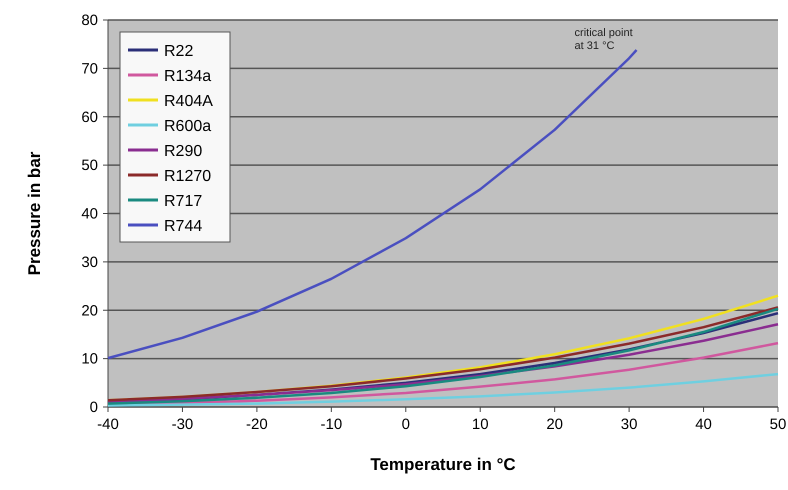 The width and height of the screenshot is (788, 490). Describe the element at coordinates (480, 424) in the screenshot. I see `x-tick-label: 10` at that location.